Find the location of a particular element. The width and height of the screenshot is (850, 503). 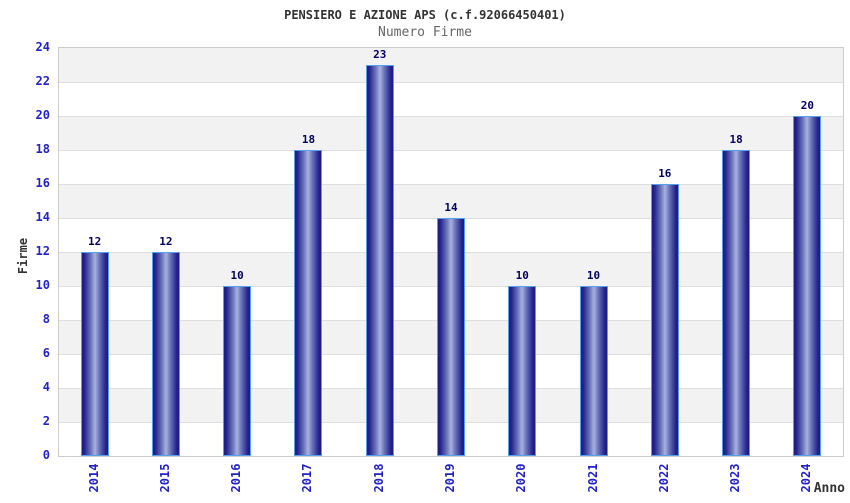

x-tick-label: 2024 is located at coordinates (806, 478).